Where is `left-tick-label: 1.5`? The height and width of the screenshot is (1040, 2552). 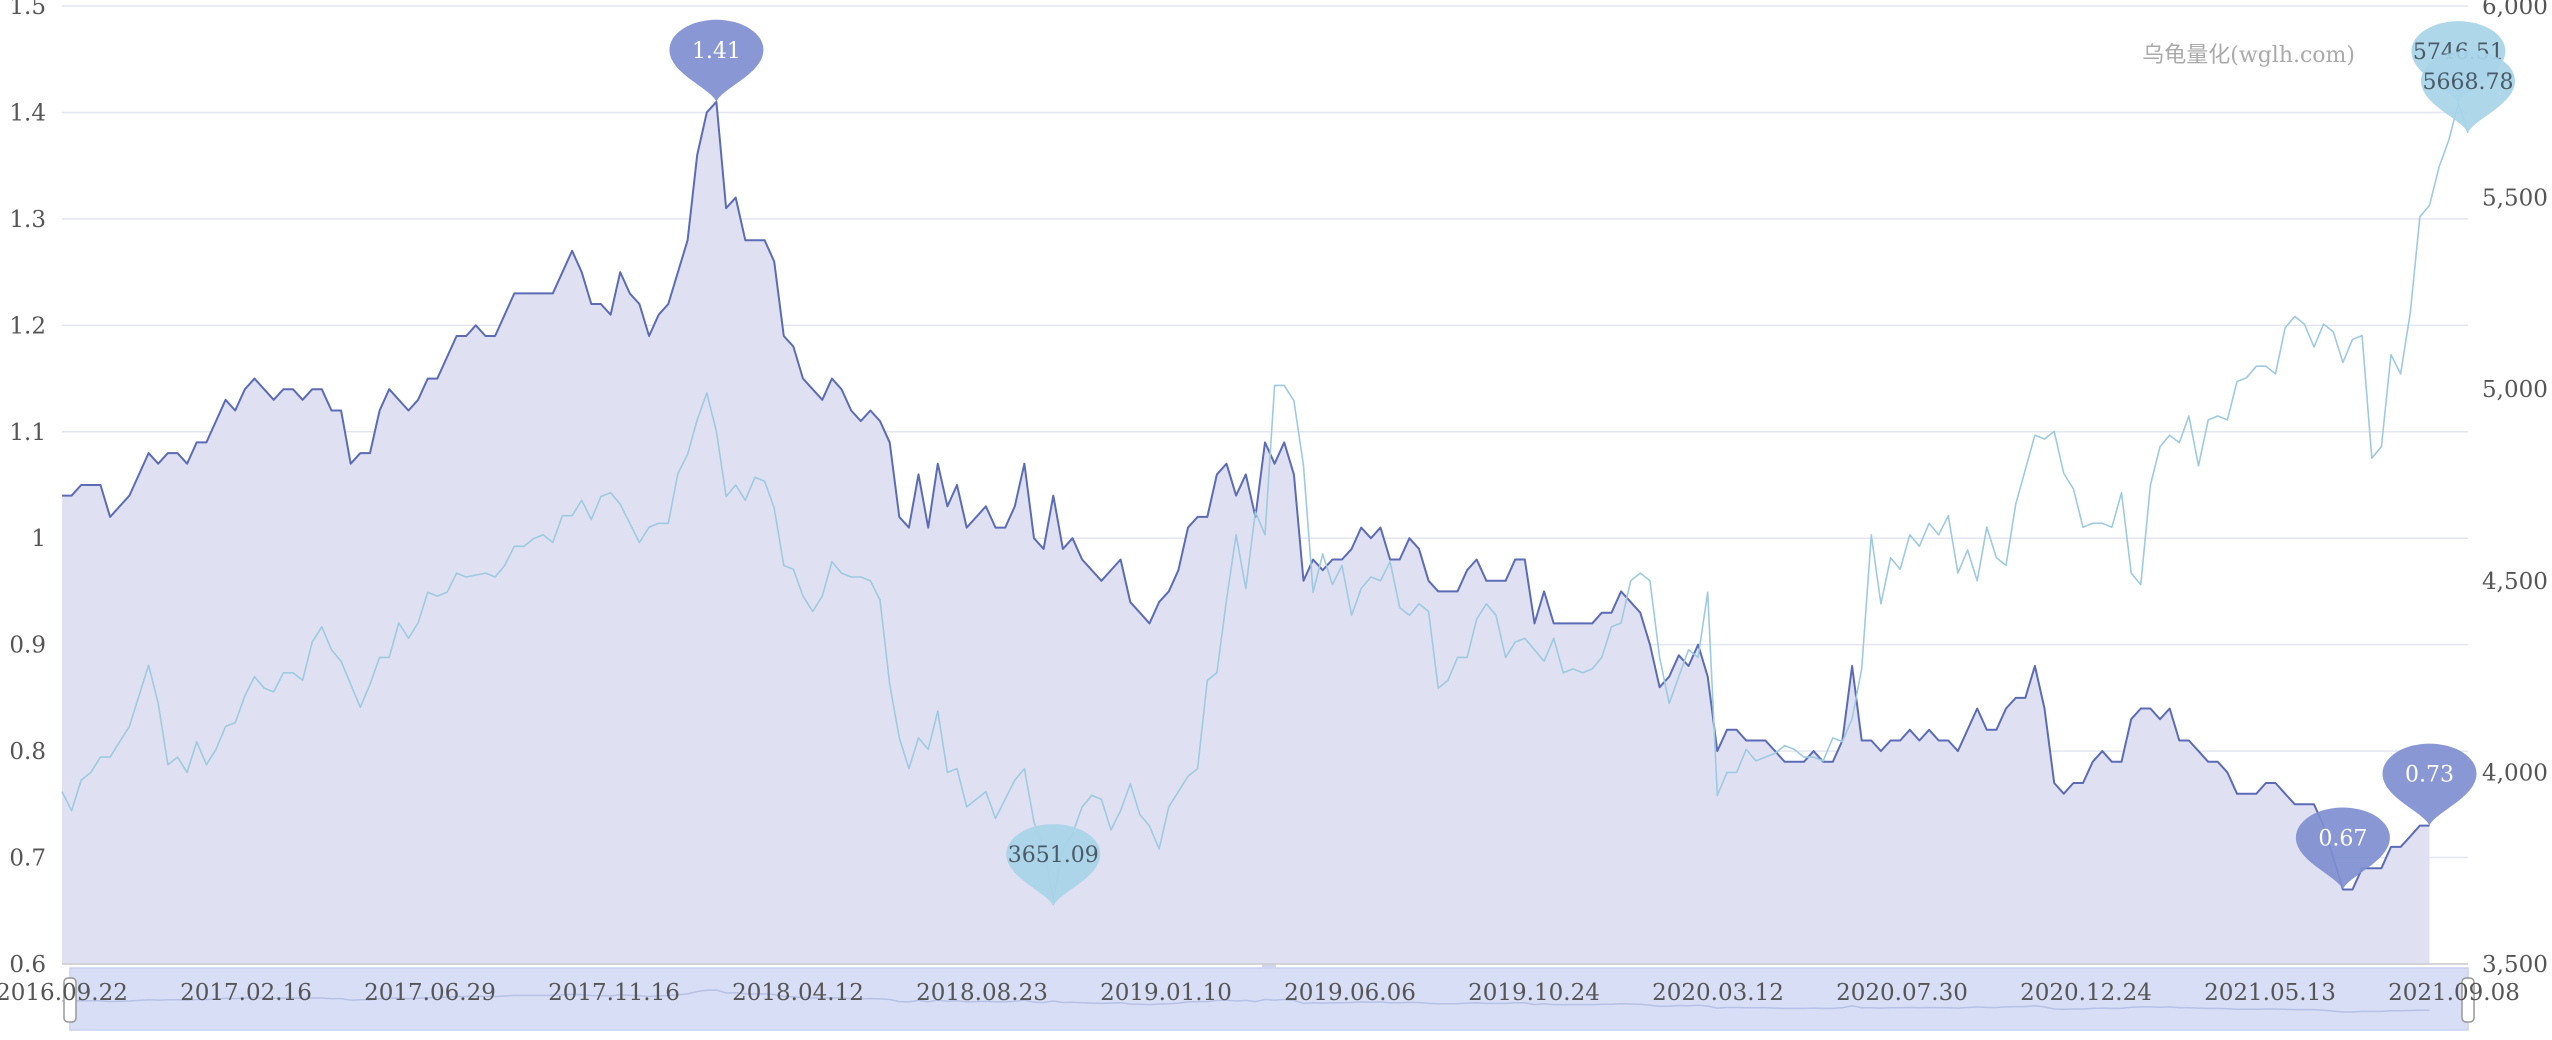 left-tick-label: 1.5 is located at coordinates (27, 10).